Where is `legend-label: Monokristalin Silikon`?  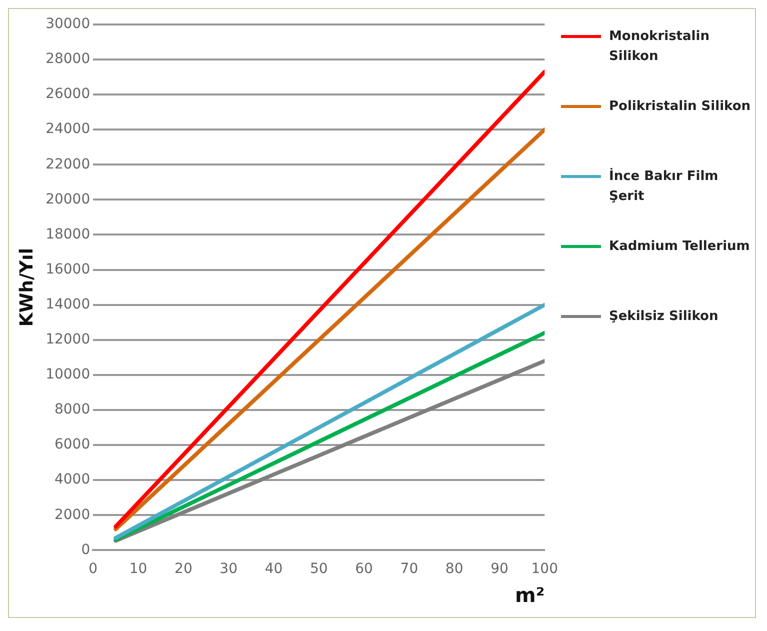
legend-label: Monokristalin Silikon is located at coordinates (659, 47).